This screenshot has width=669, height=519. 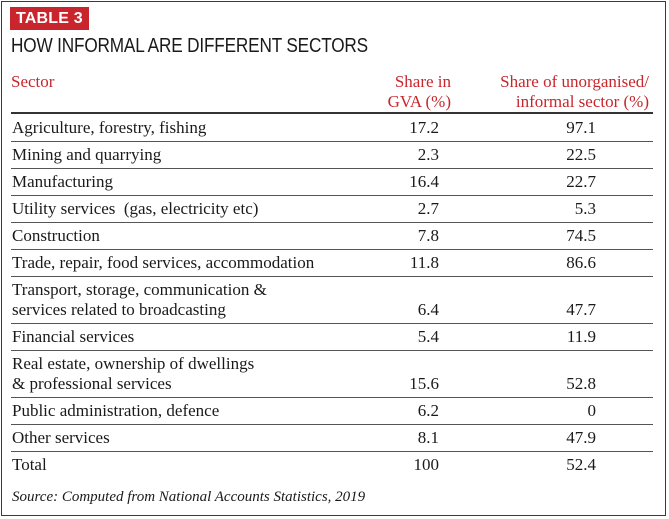 I want to click on cell-sector-line1: Real estate, ownership of dwellings, so click(x=133, y=363).